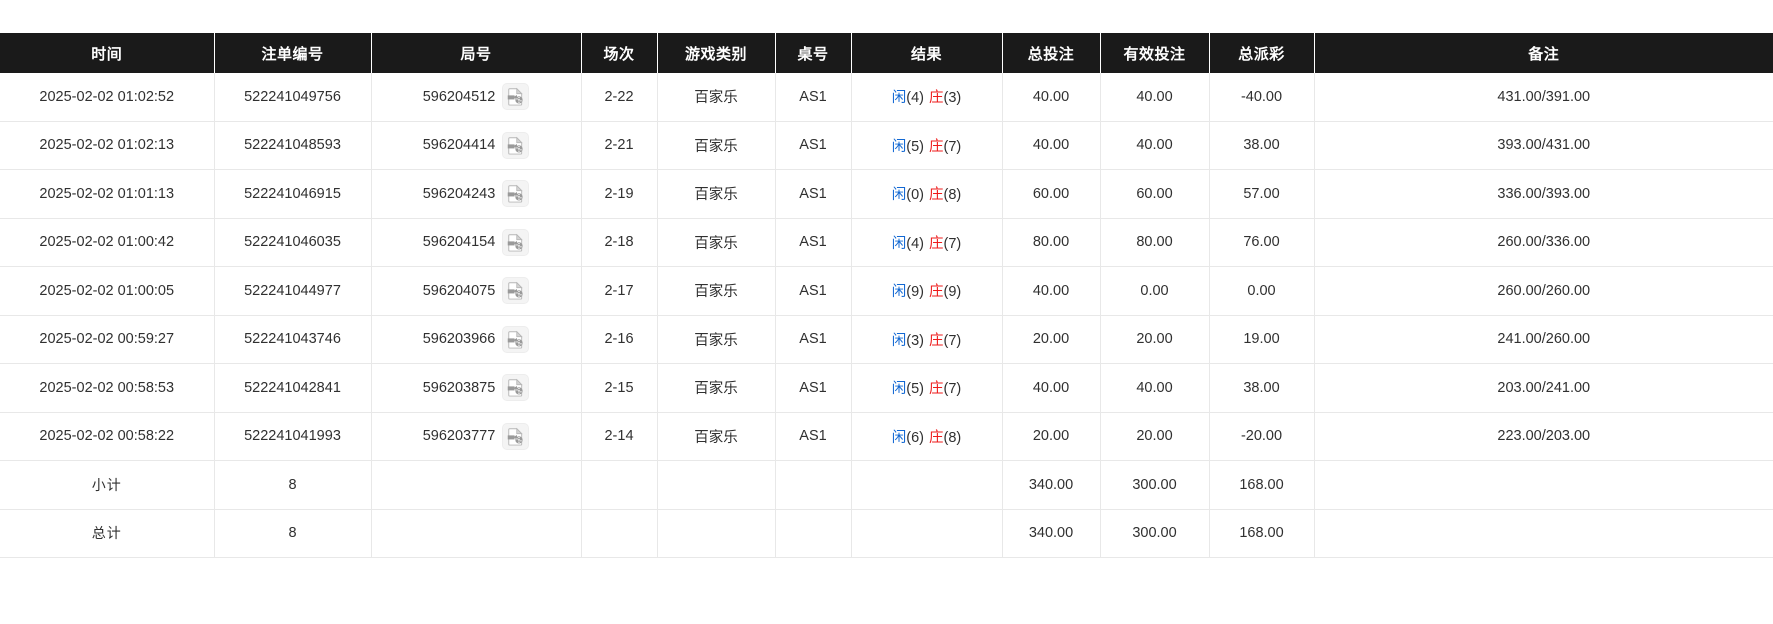 The image size is (1773, 624). I want to click on cell-note: 241.00/260.00, so click(1543, 339).